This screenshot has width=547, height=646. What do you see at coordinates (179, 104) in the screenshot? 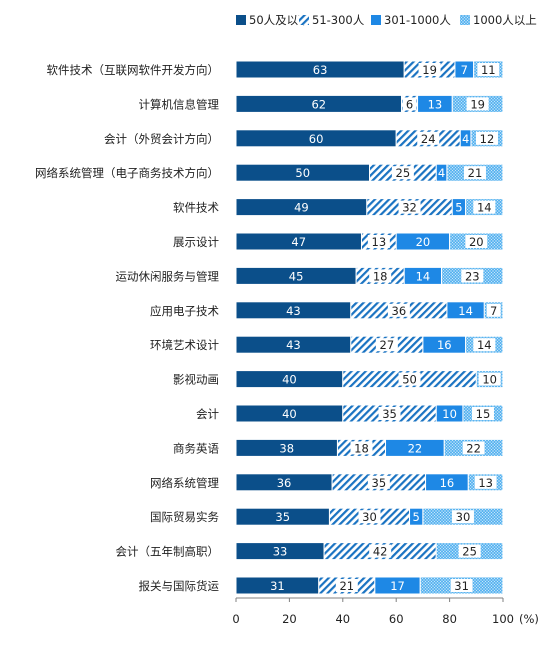
I see `category-label: 计算机信息管理` at bounding box center [179, 104].